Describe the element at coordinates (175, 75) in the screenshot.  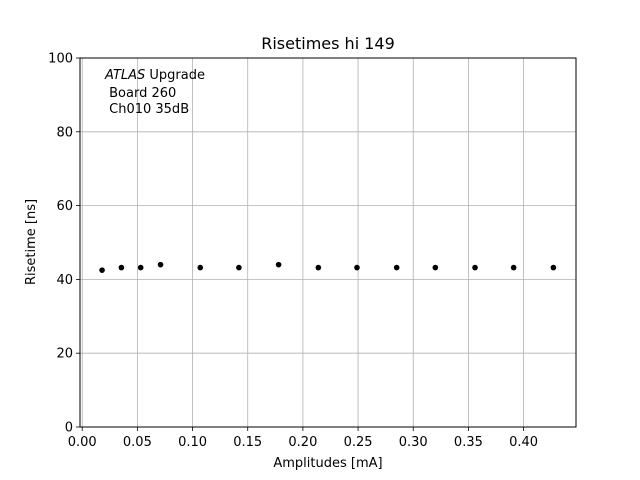
I see `annotation-upgrade: Upgrade` at that location.